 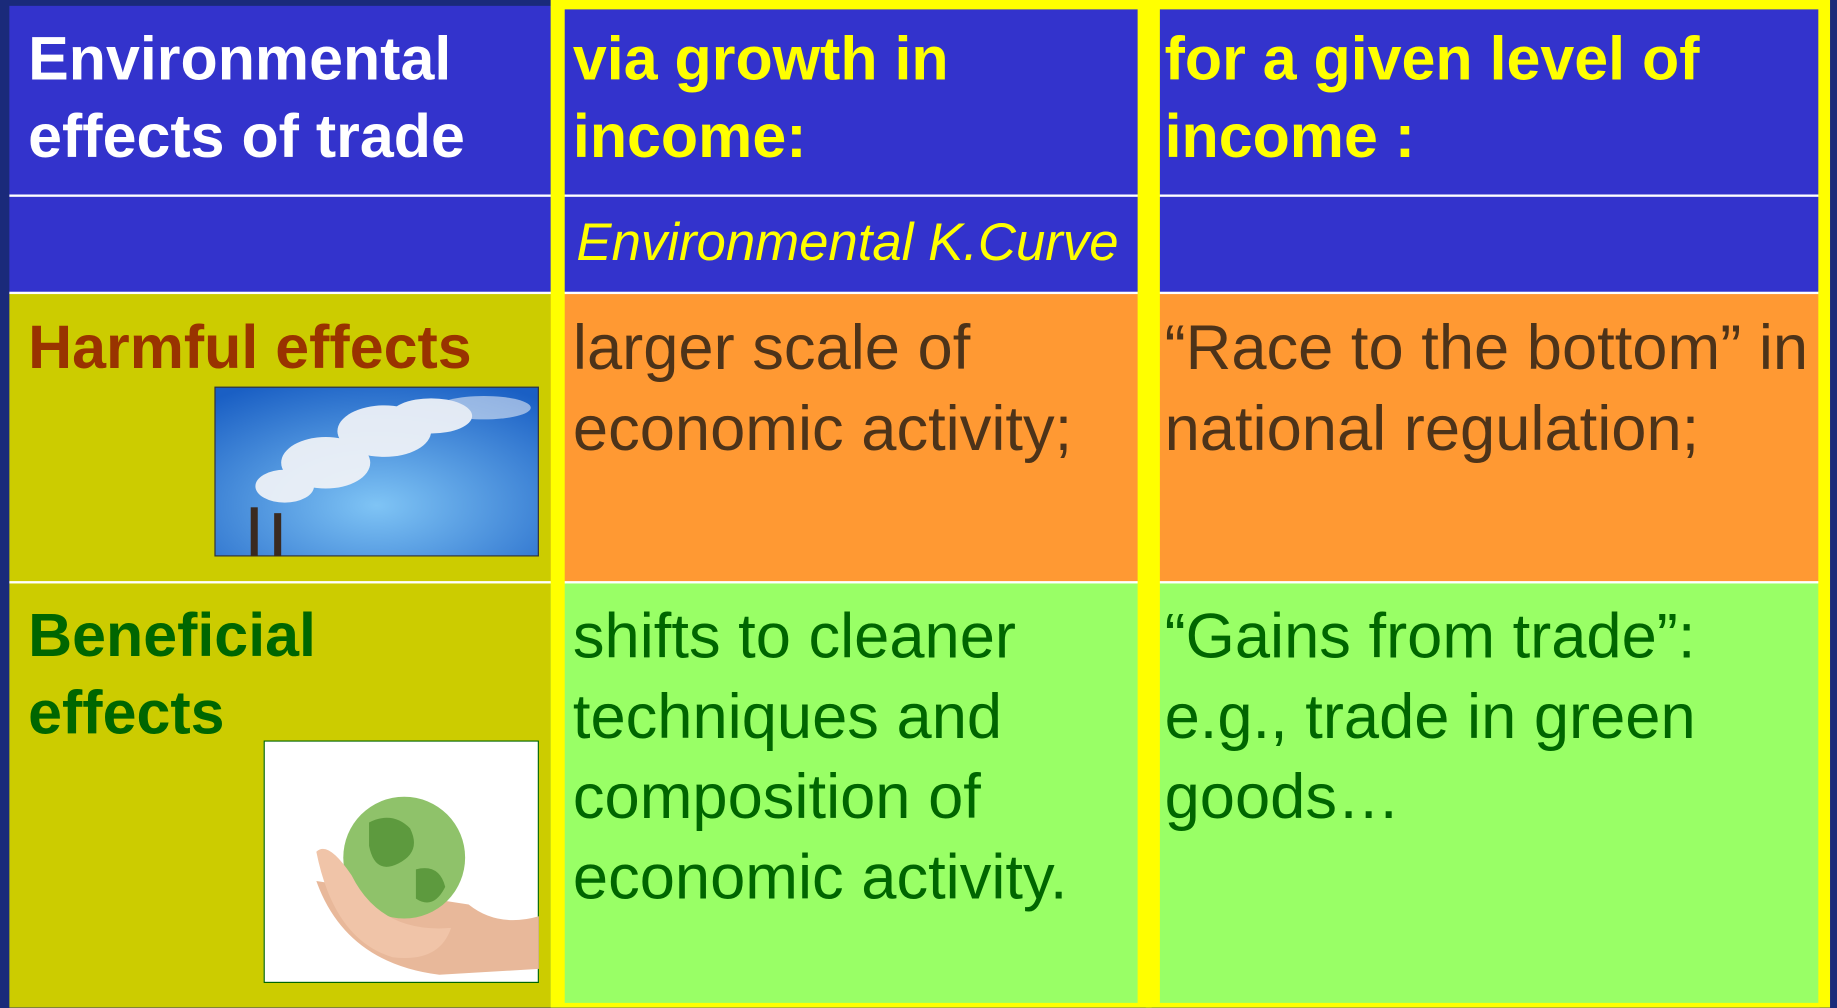 What do you see at coordinates (760, 98) in the screenshot?
I see `header-cell: via growth in income:` at bounding box center [760, 98].